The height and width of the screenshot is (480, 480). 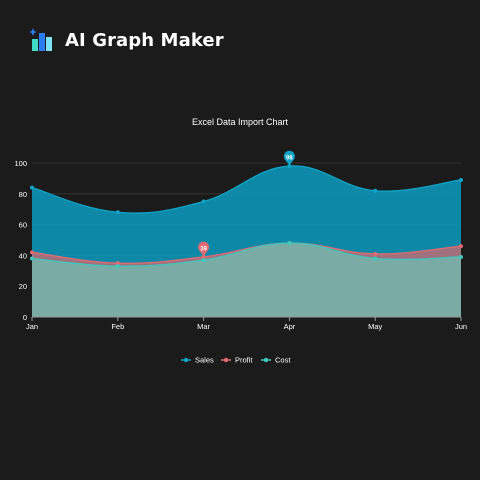 I want to click on legend-item-profit: Profit, so click(x=237, y=360).